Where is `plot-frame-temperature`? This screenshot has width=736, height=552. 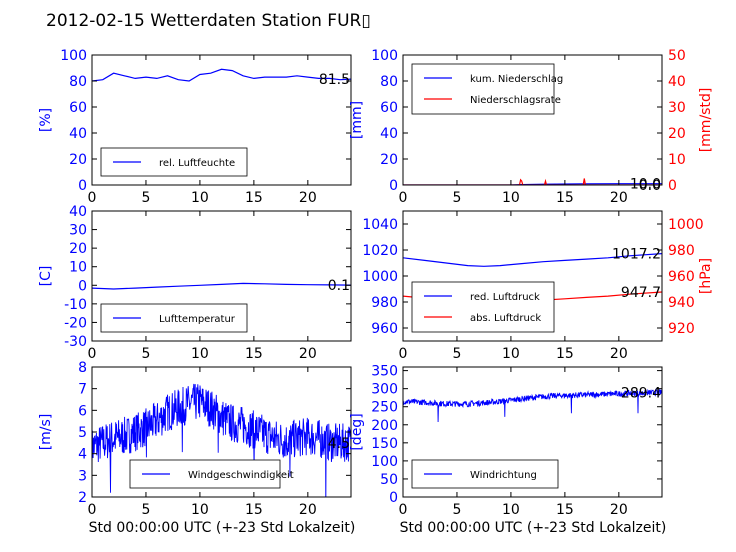 plot-frame-temperature is located at coordinates (221, 276).